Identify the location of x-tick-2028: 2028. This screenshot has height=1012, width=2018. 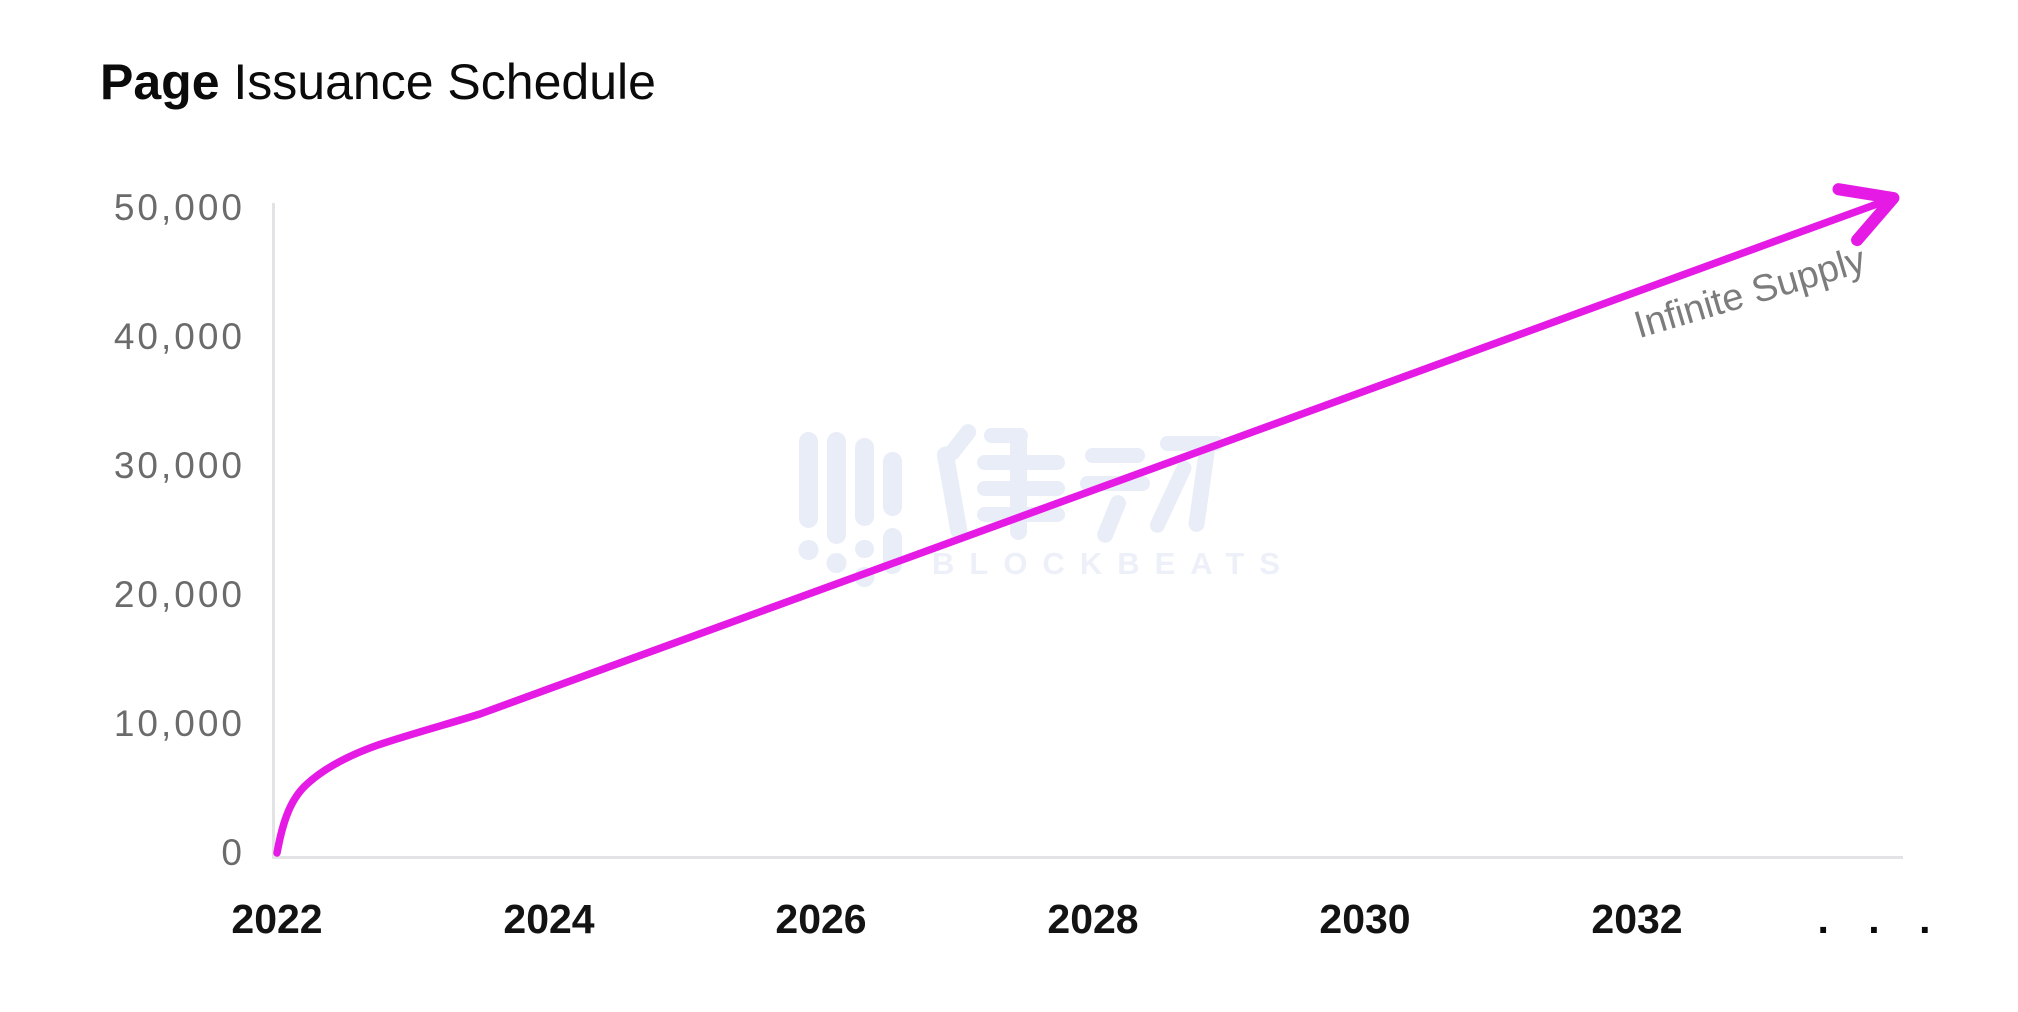
(1093, 919).